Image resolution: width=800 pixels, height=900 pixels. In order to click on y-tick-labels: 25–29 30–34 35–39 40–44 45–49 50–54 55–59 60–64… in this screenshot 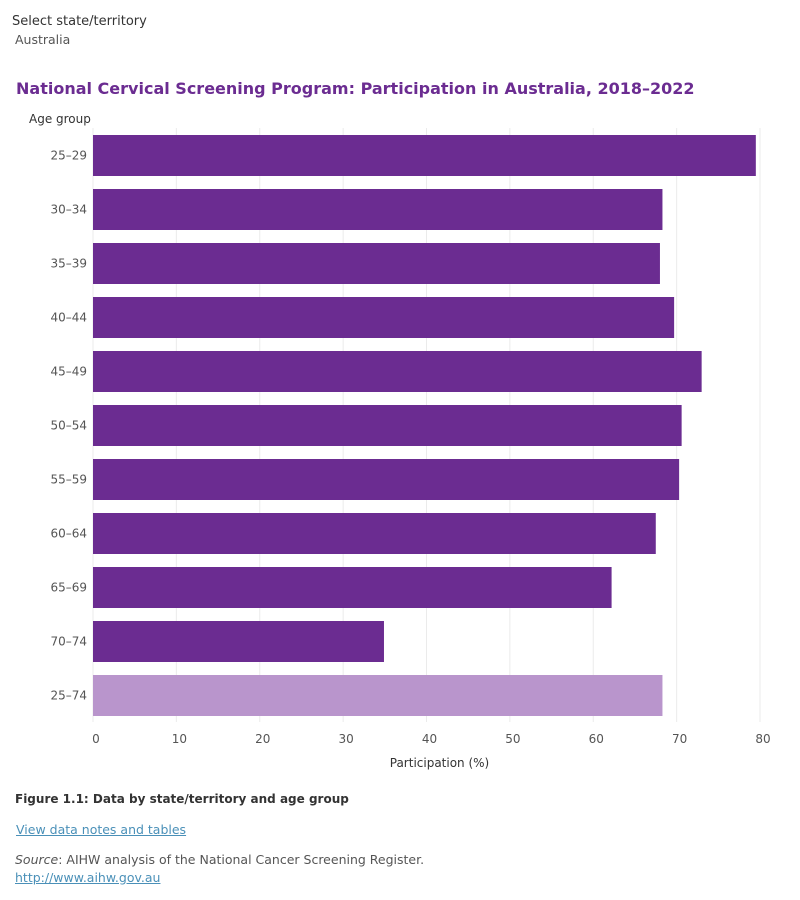, I will do `click(68, 426)`.